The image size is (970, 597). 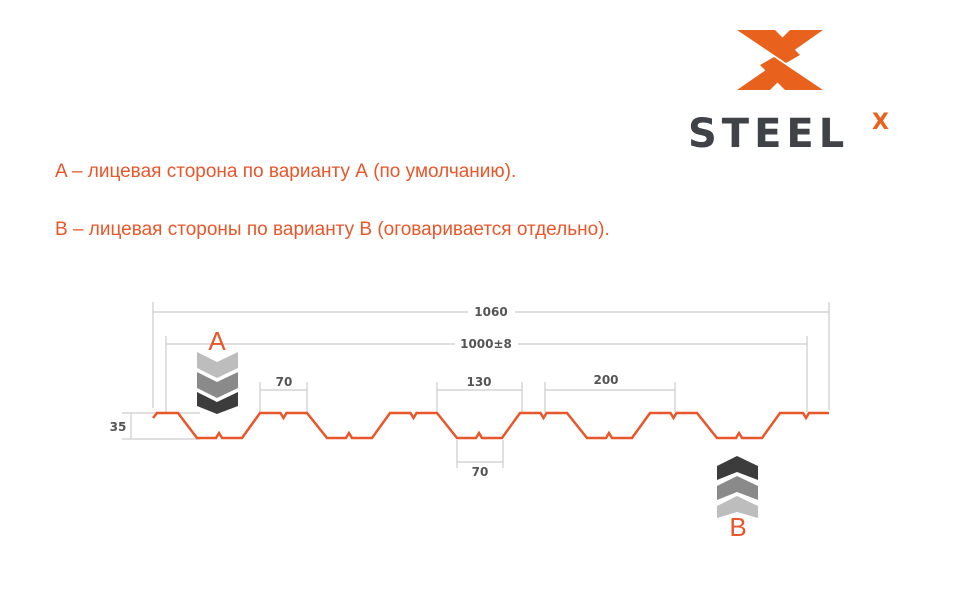 What do you see at coordinates (118, 427) in the screenshot?
I see `dim-height: 35` at bounding box center [118, 427].